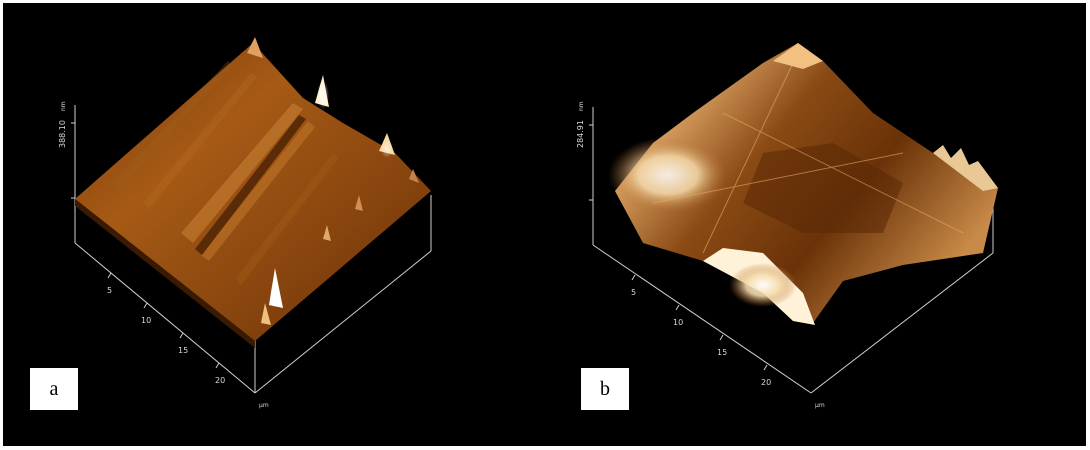  Describe the element at coordinates (109, 290) in the screenshot. I see `panel-a-tick-5: 5` at that location.